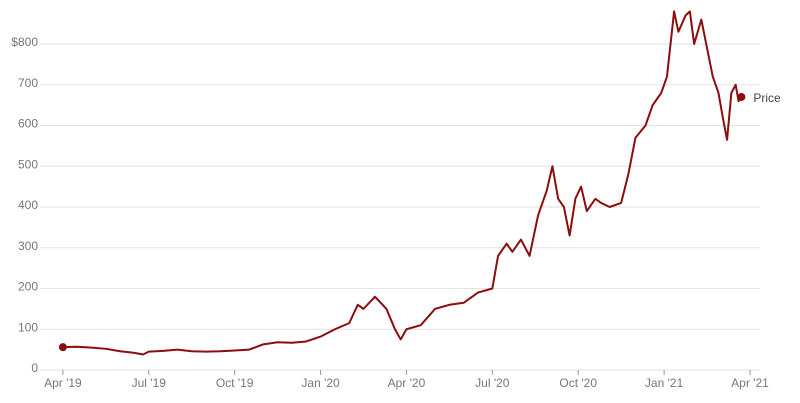  Describe the element at coordinates (578, 383) in the screenshot. I see `x-tick-label: Oct '20` at that location.